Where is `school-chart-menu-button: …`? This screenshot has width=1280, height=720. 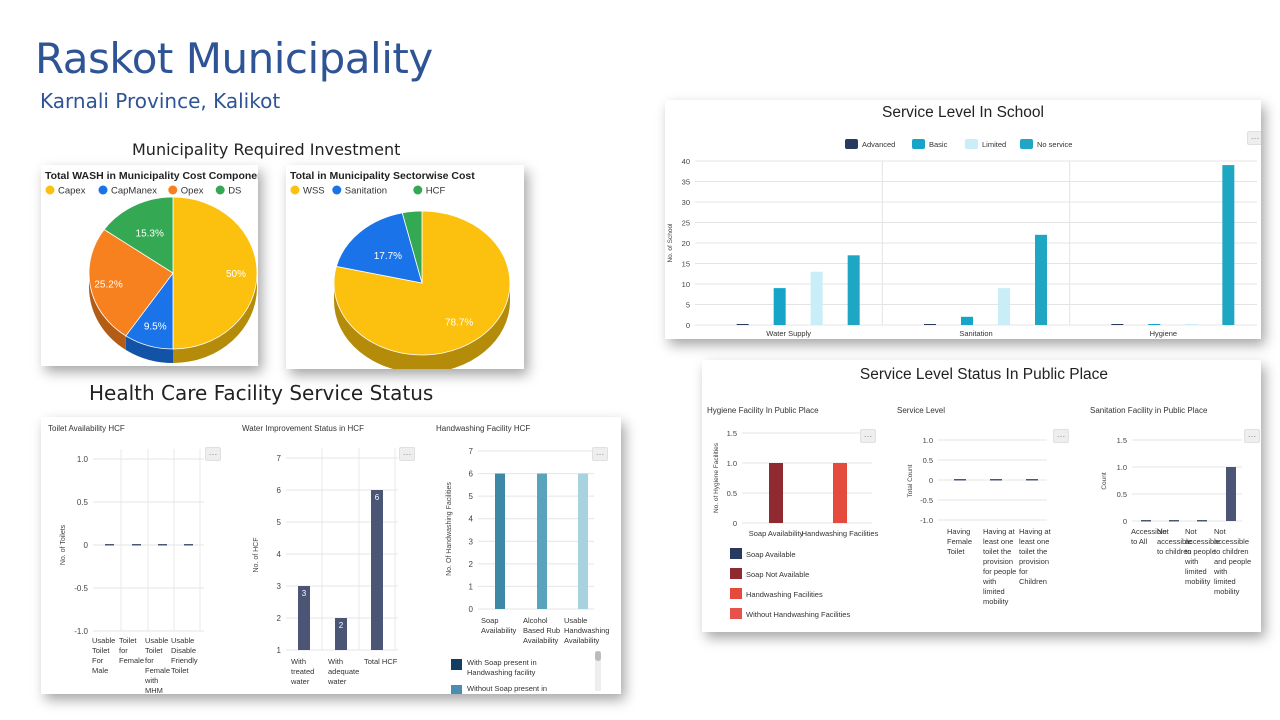
school-chart-menu-button: … is located at coordinates (1254, 138).